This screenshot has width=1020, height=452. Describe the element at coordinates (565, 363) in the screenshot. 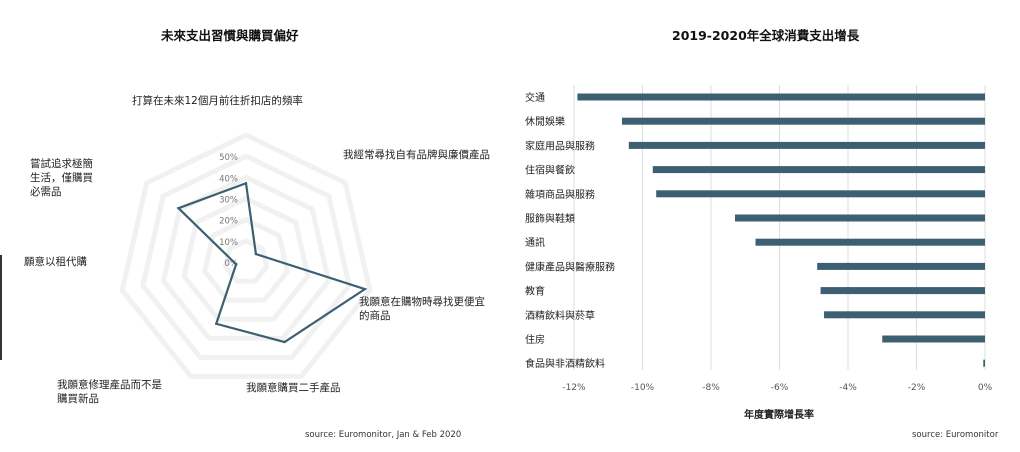

I see `bar-category-label: 食品與非酒精飲料` at that location.